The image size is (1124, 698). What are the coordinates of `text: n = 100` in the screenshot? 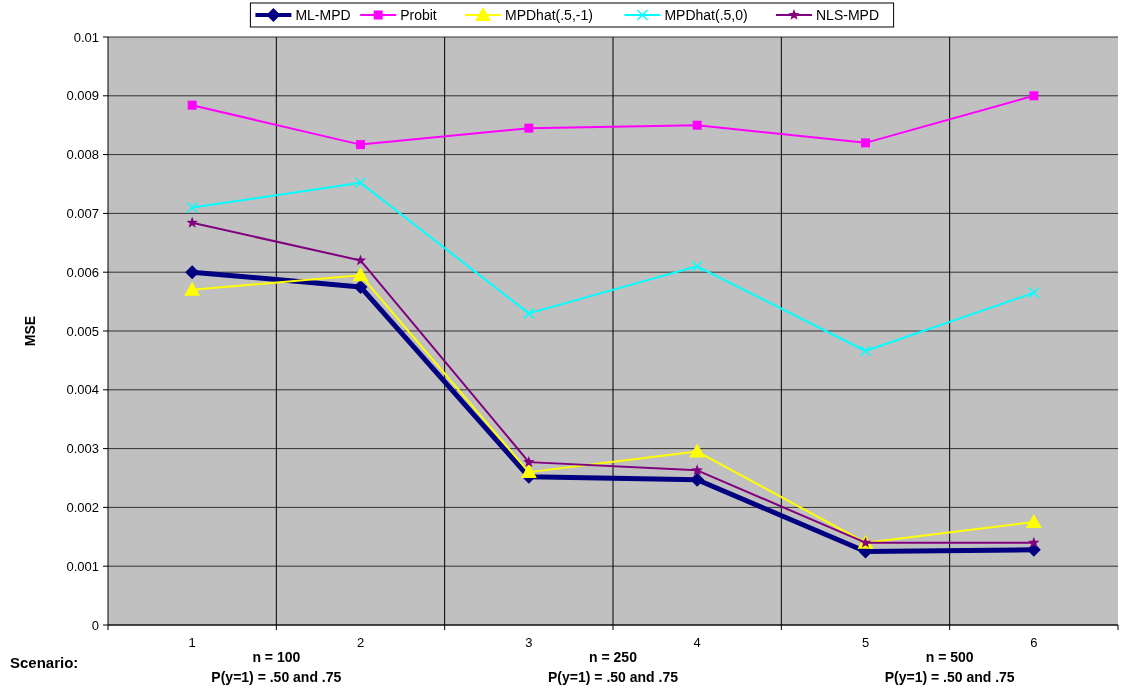 It's located at (276, 657).